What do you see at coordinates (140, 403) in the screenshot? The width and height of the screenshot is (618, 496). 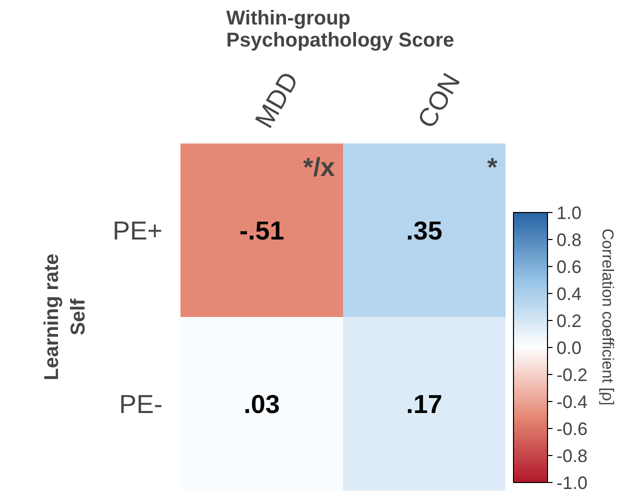 I see `y-tick-label: PE-` at bounding box center [140, 403].